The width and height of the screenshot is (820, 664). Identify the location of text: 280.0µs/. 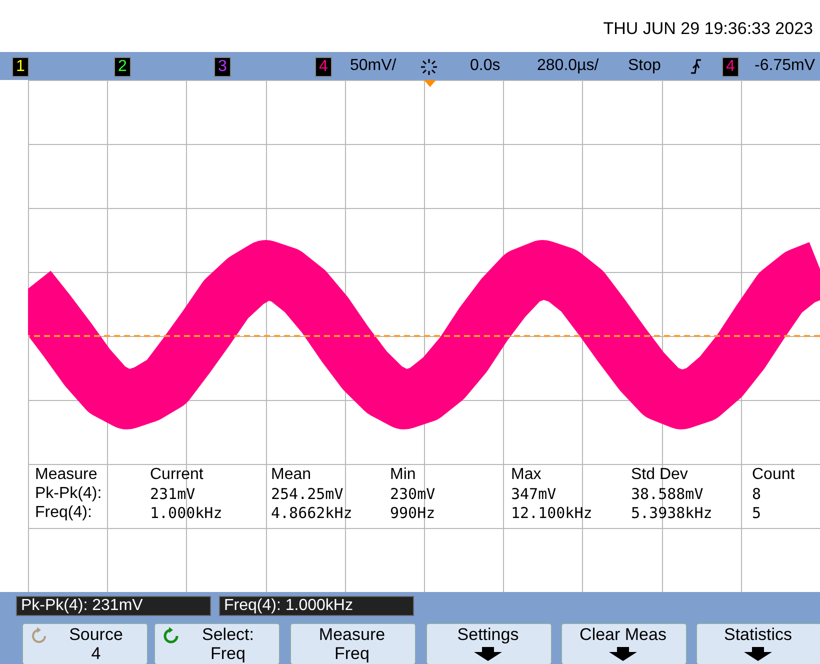
(568, 66).